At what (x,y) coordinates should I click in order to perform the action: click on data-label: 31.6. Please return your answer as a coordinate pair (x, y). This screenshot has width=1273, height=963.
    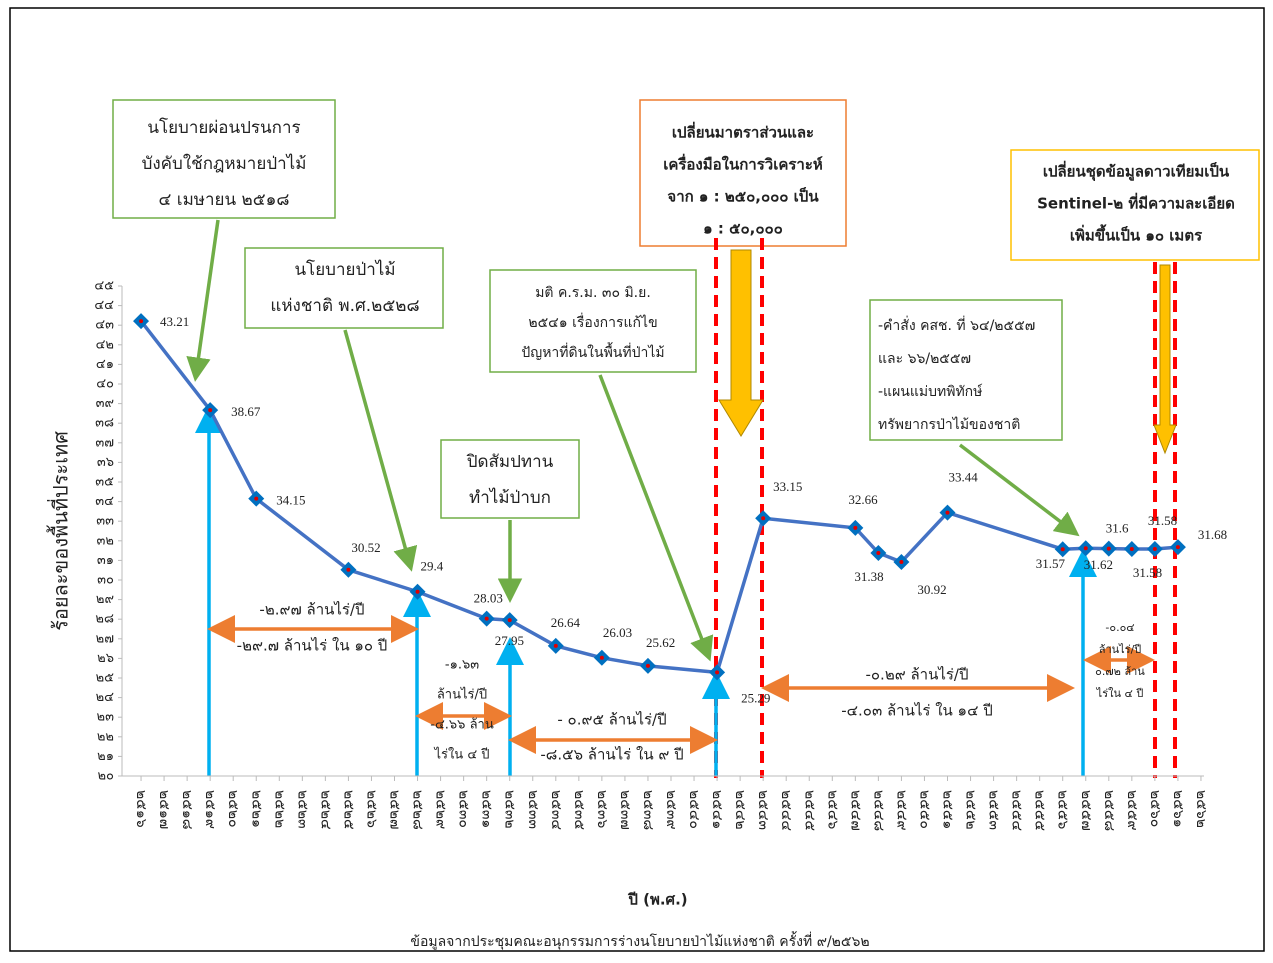
    Looking at the image, I should click on (1117, 528).